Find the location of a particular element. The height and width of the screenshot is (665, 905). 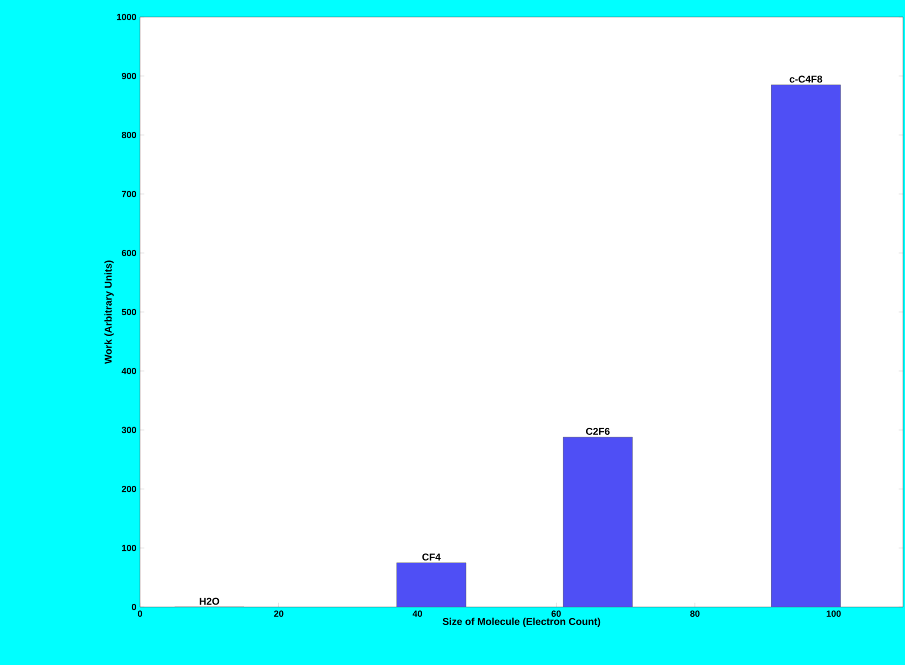

y-tick-label: 300 is located at coordinates (129, 430).